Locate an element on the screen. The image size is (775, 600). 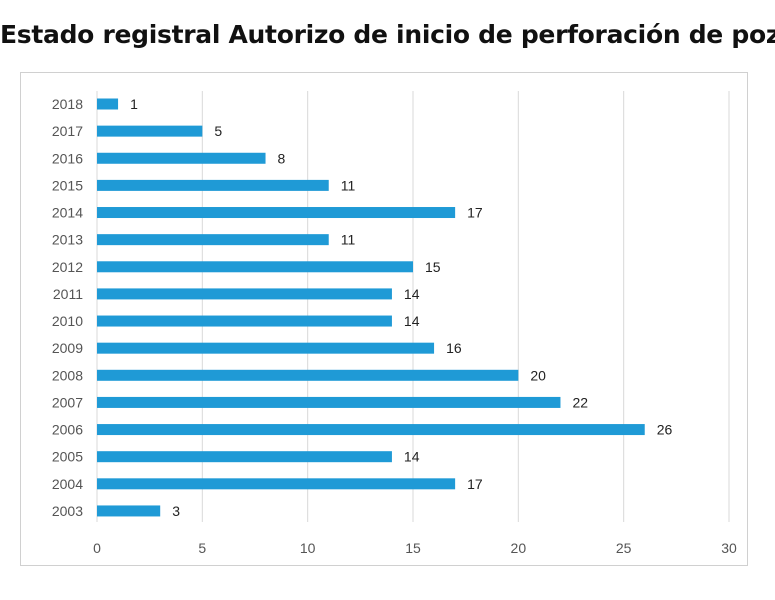
bar-2012 is located at coordinates (255, 267).